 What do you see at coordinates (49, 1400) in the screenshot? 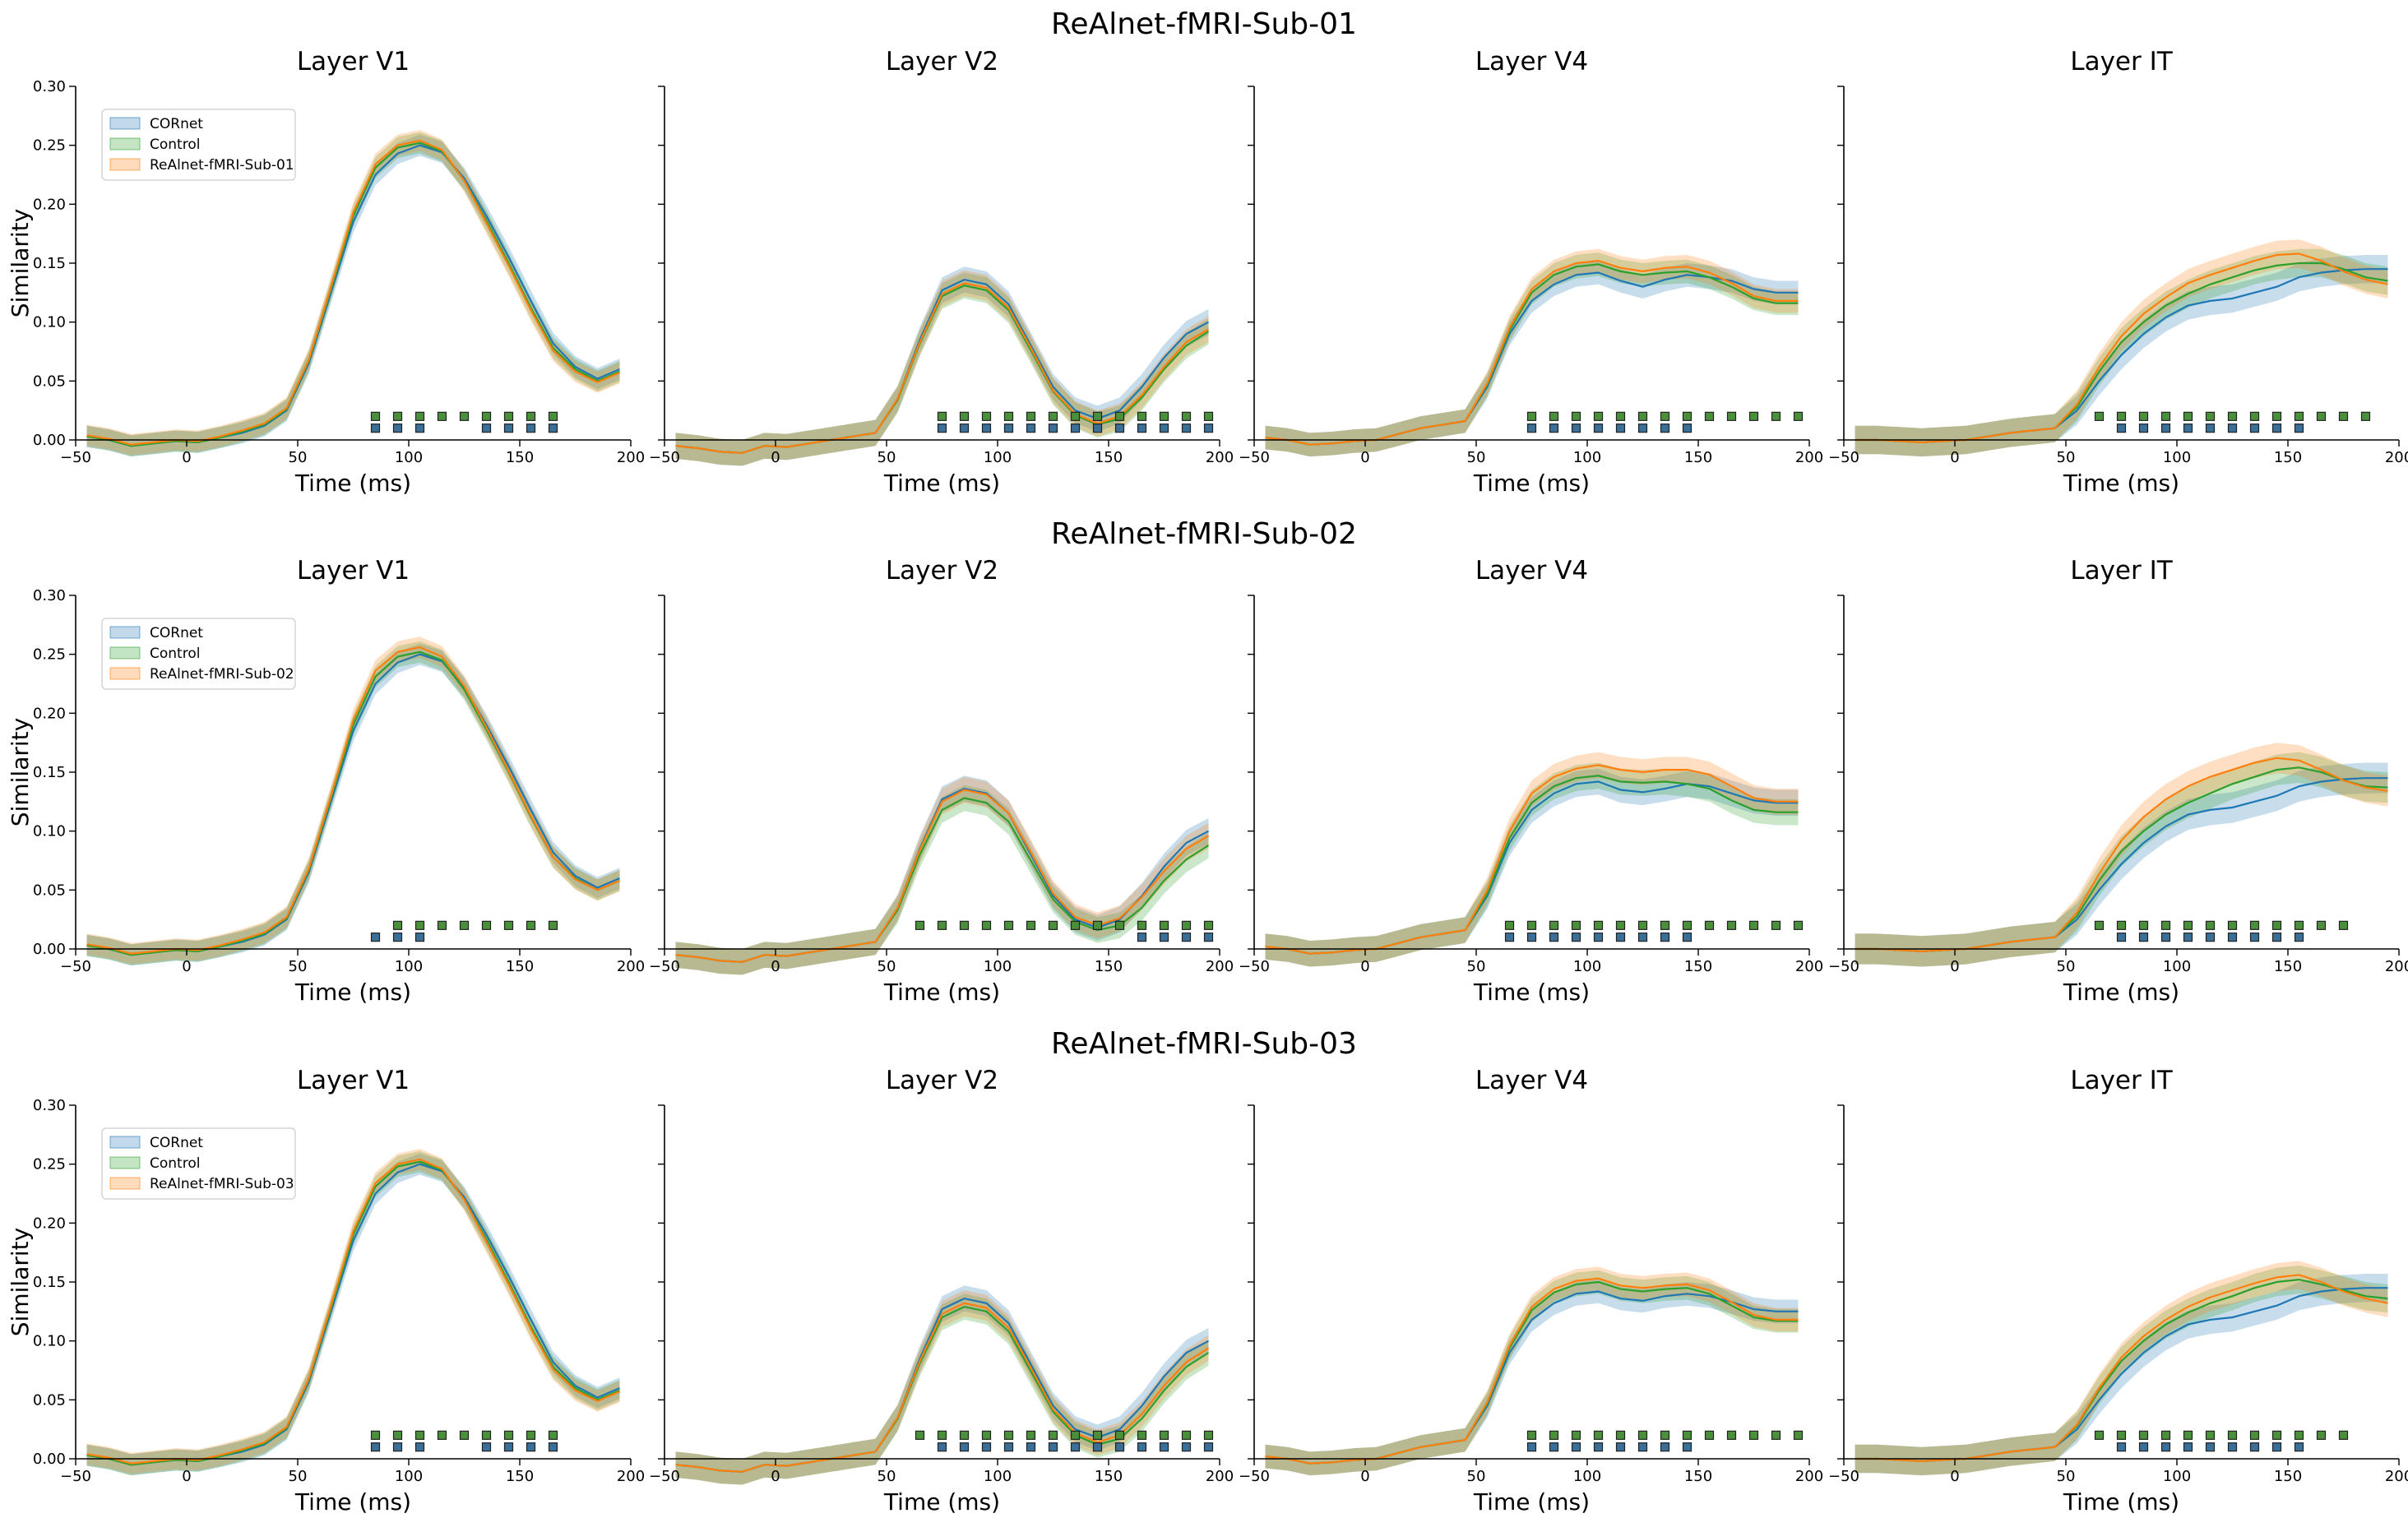
I see `y-tick-label: 0.05` at bounding box center [49, 1400].